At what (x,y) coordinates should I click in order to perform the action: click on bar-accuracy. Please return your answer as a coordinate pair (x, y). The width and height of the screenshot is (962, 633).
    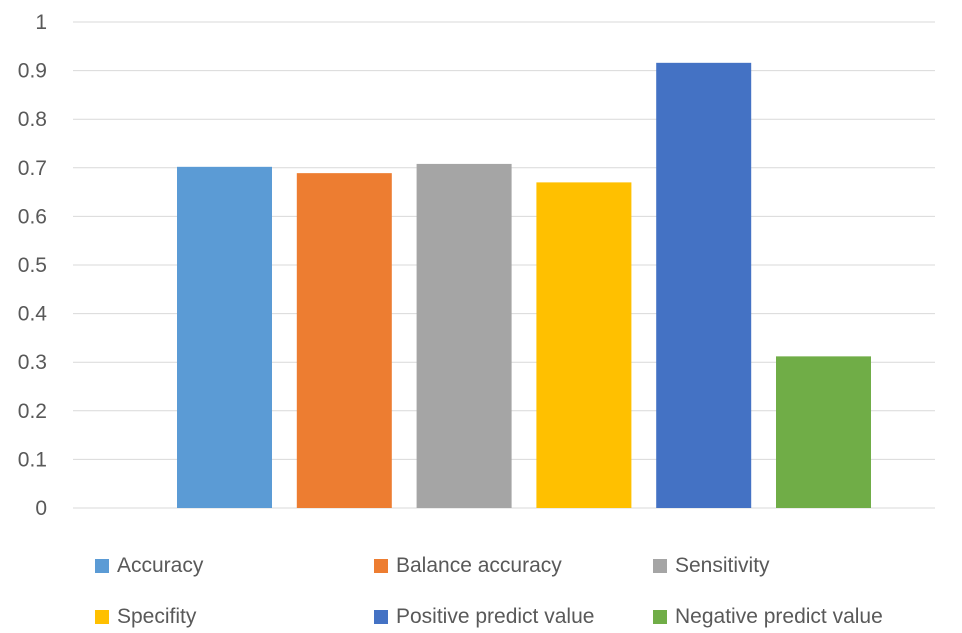
    Looking at the image, I should click on (224, 337).